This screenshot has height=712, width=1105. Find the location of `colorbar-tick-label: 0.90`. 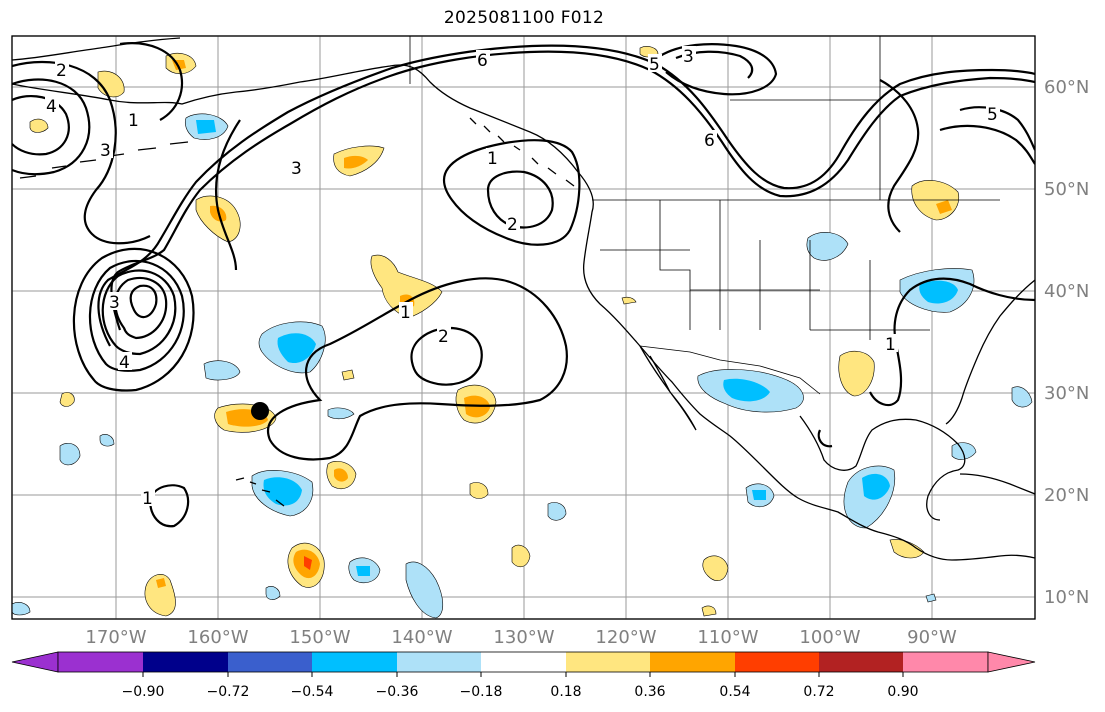

colorbar-tick-label: 0.90 is located at coordinates (902, 692).